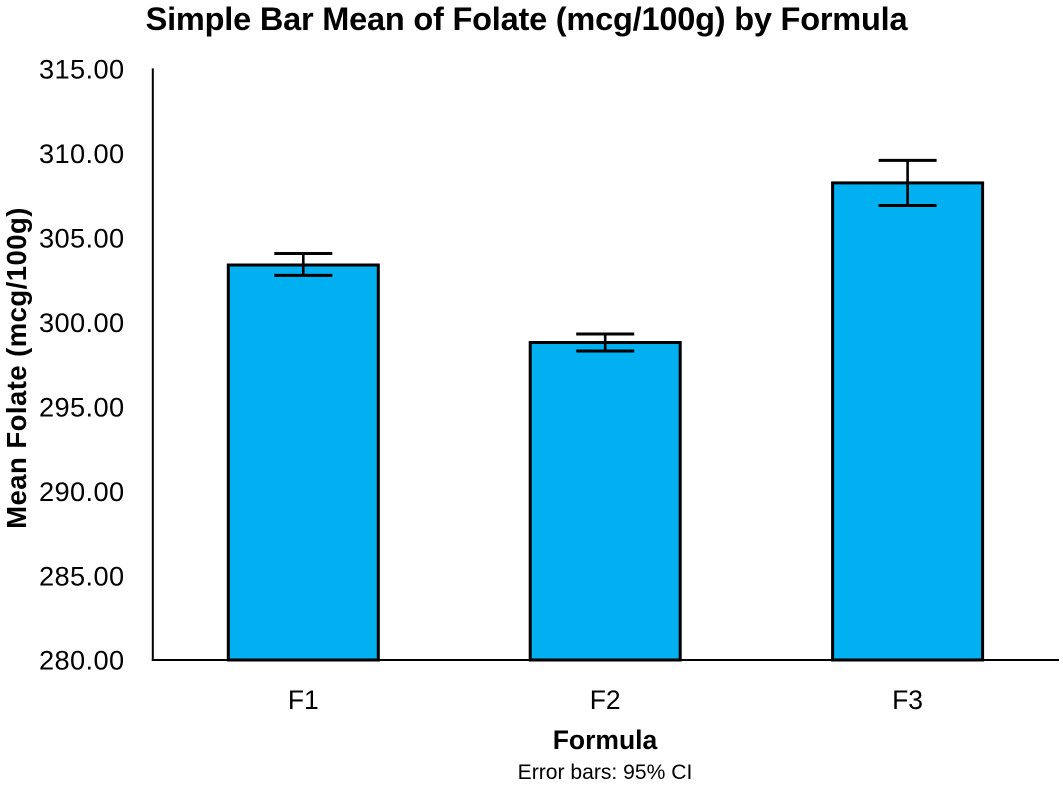 This screenshot has height=790, width=1063. I want to click on svg-text: 300.00, so click(82, 322).